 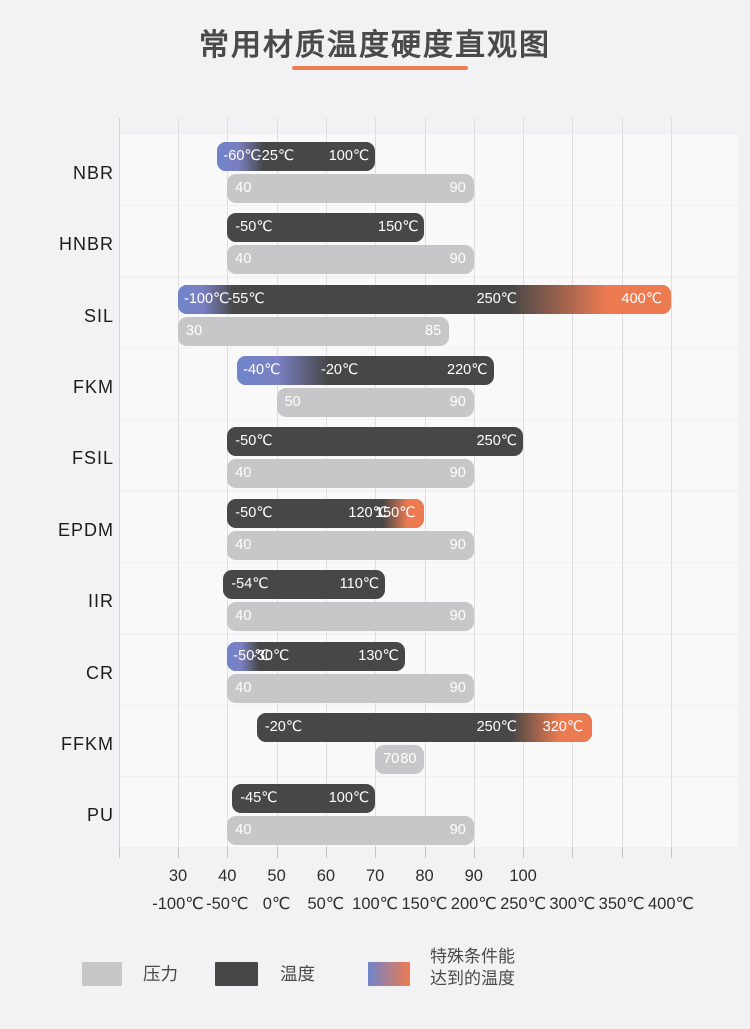 I want to click on legend-swatch-special-temperature, so click(x=389, y=974).